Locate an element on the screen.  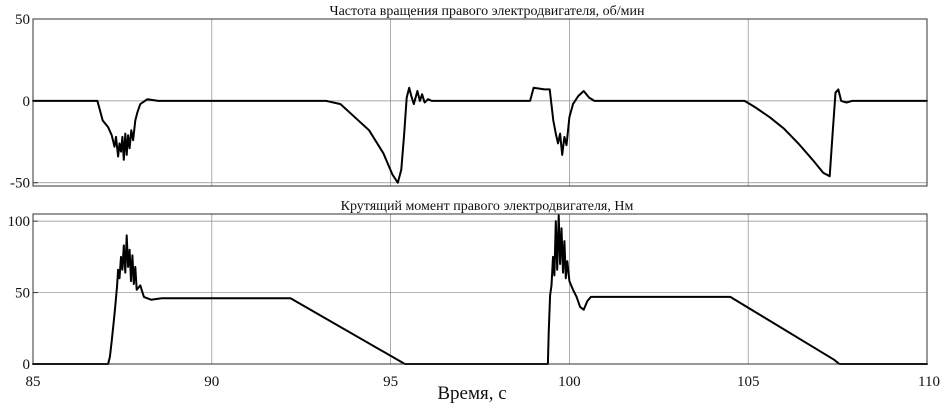
speed-chart-ticks: -50 0 50 is located at coordinates (24, 102).